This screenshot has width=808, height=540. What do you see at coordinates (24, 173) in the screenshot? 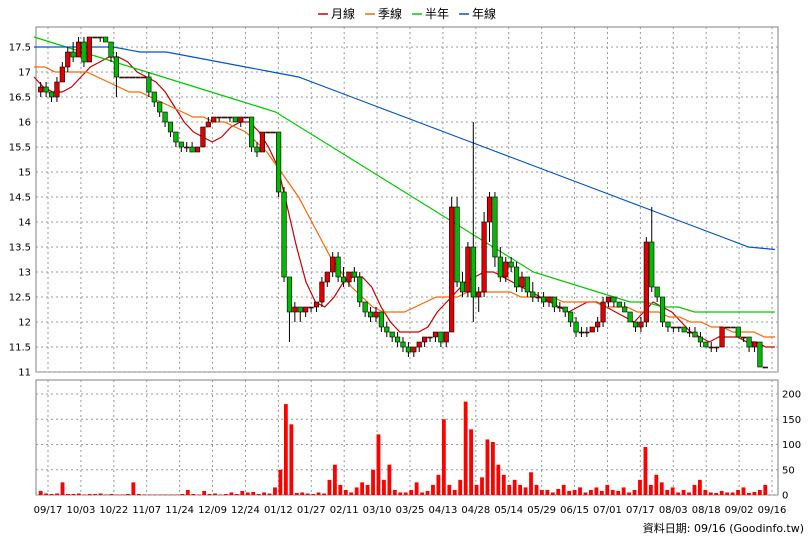
I see `price-tick-label: 15` at bounding box center [24, 173].